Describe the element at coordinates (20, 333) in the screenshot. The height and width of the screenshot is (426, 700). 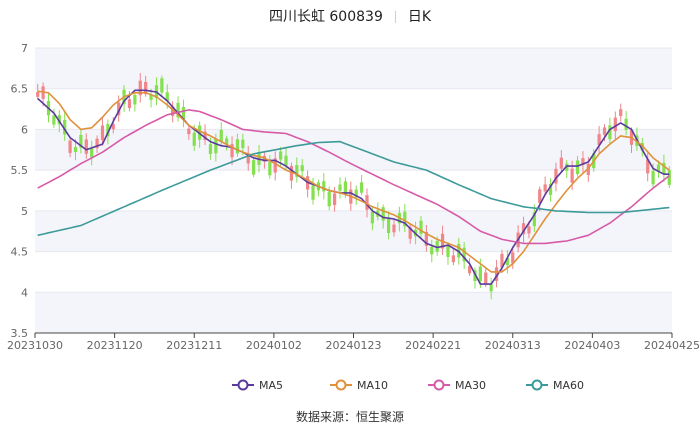
I see `y-tick-label: 3.5` at that location.